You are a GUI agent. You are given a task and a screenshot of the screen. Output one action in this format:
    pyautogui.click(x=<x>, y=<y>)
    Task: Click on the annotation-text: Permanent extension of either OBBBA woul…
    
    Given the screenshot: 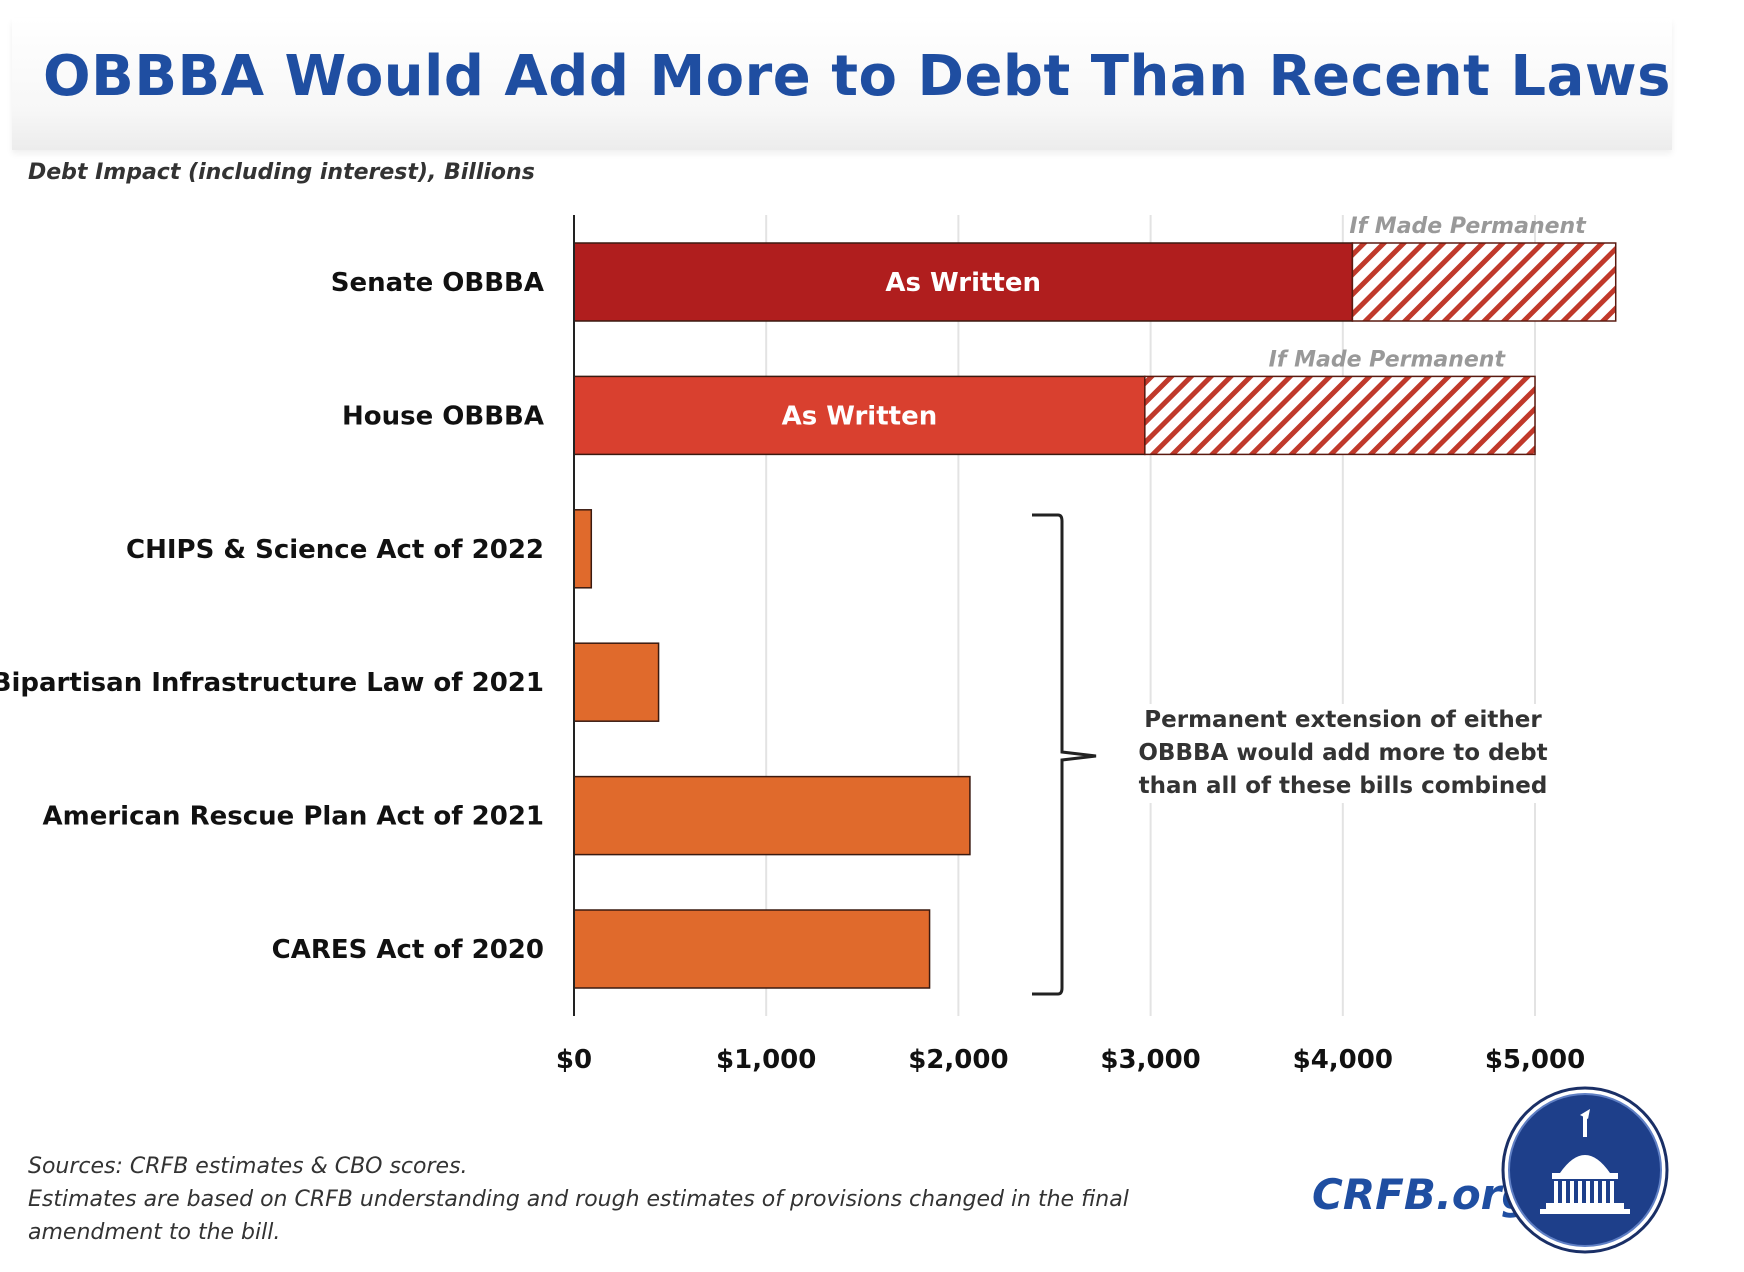 What is the action you would take?
    pyautogui.click(x=1343, y=753)
    